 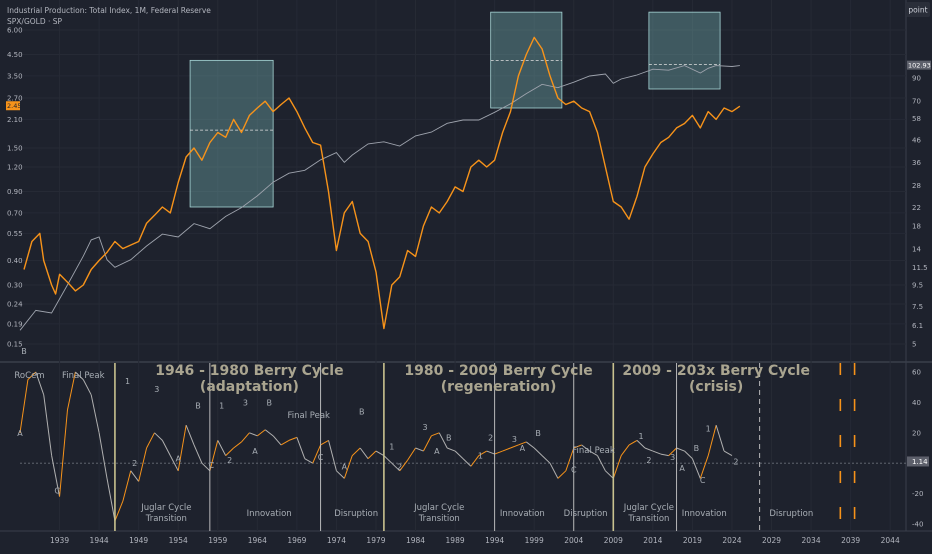 What do you see at coordinates (217, 540) in the screenshot?
I see `x-axis-tick-label: 1959` at bounding box center [217, 540].